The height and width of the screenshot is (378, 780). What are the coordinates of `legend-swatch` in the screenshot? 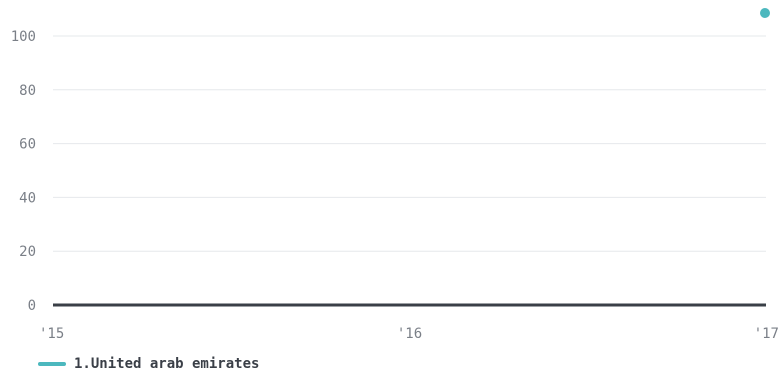 It's located at (52, 364).